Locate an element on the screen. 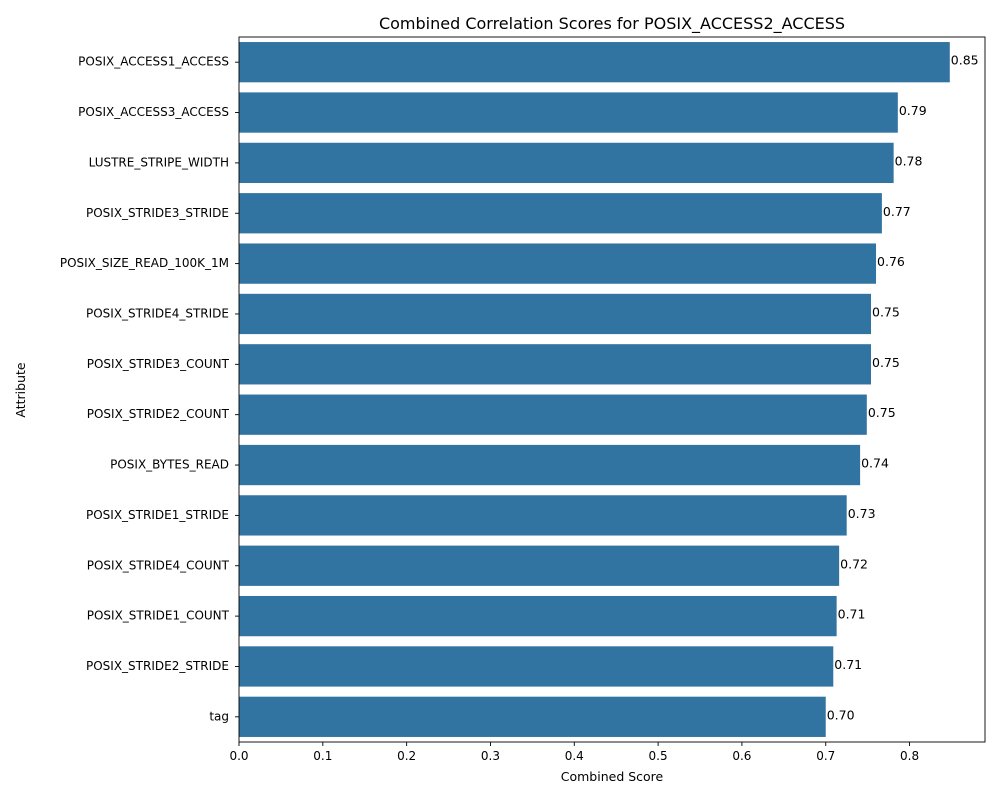 This screenshot has width=1000, height=804. bar-value-label: 0.79 is located at coordinates (913, 110).